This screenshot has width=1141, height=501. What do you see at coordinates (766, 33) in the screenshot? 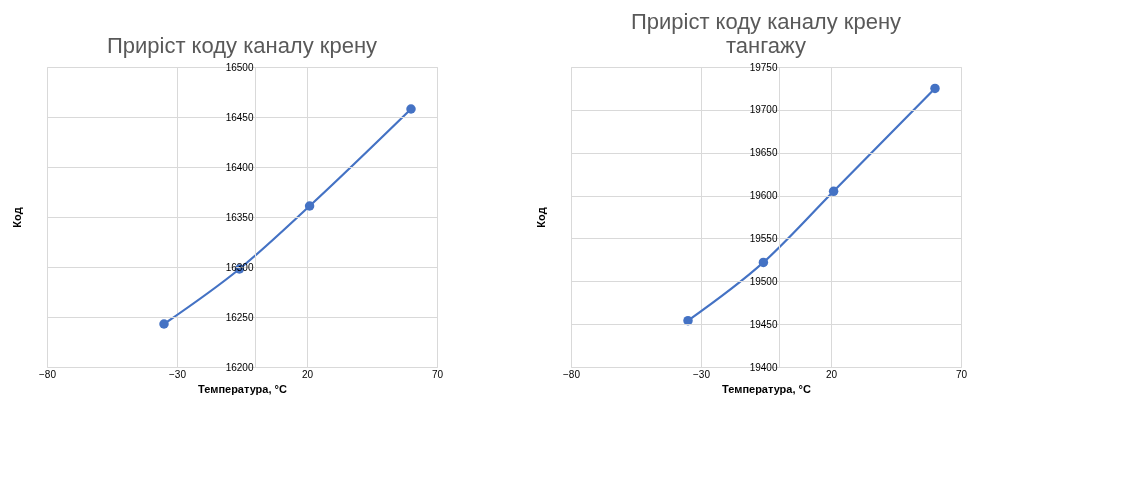
I see `chart-title: Приріст коду каналу крену тангажу` at bounding box center [766, 33].